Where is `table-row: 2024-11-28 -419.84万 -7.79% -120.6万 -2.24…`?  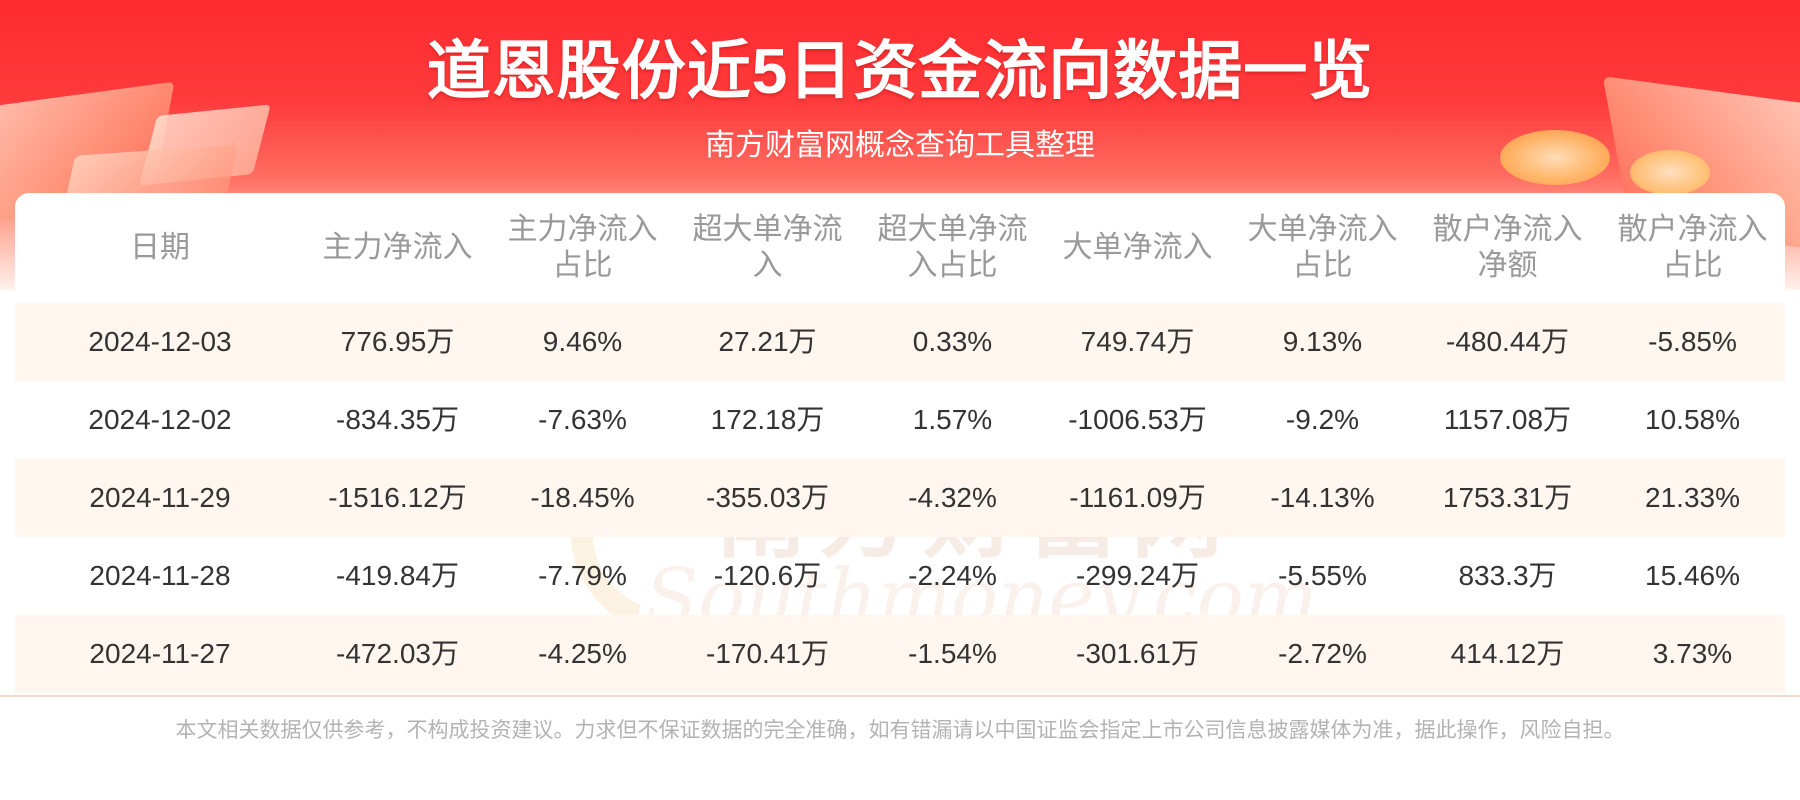 table-row: 2024-11-28 -419.84万 -7.79% -120.6万 -2.24… is located at coordinates (900, 576).